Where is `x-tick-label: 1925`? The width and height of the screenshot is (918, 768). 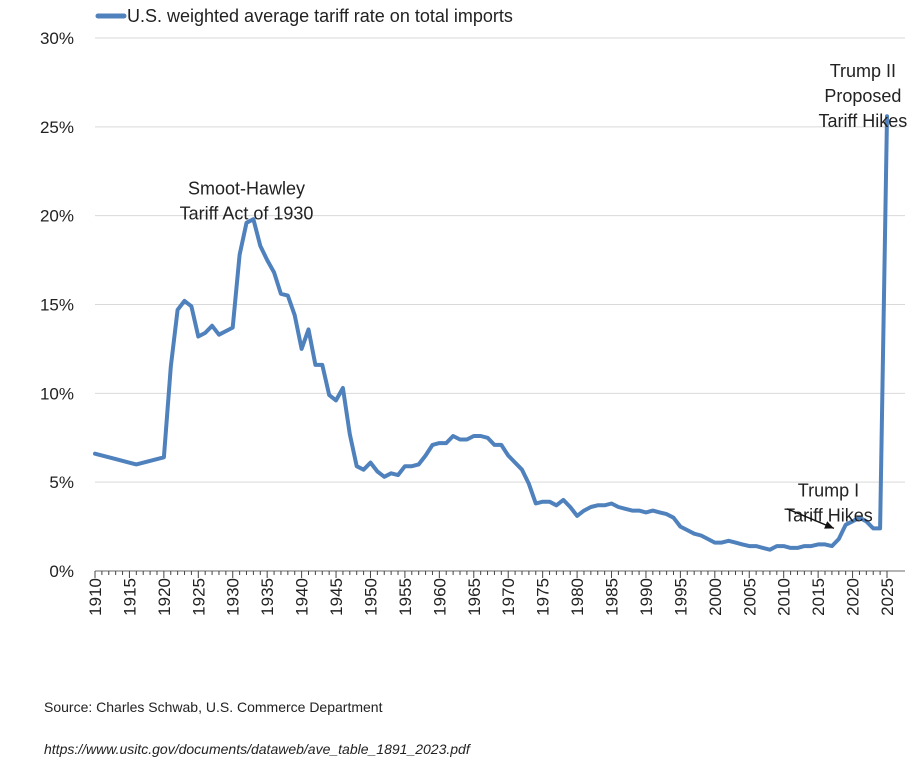
x-tick-label: 1925 is located at coordinates (198, 597).